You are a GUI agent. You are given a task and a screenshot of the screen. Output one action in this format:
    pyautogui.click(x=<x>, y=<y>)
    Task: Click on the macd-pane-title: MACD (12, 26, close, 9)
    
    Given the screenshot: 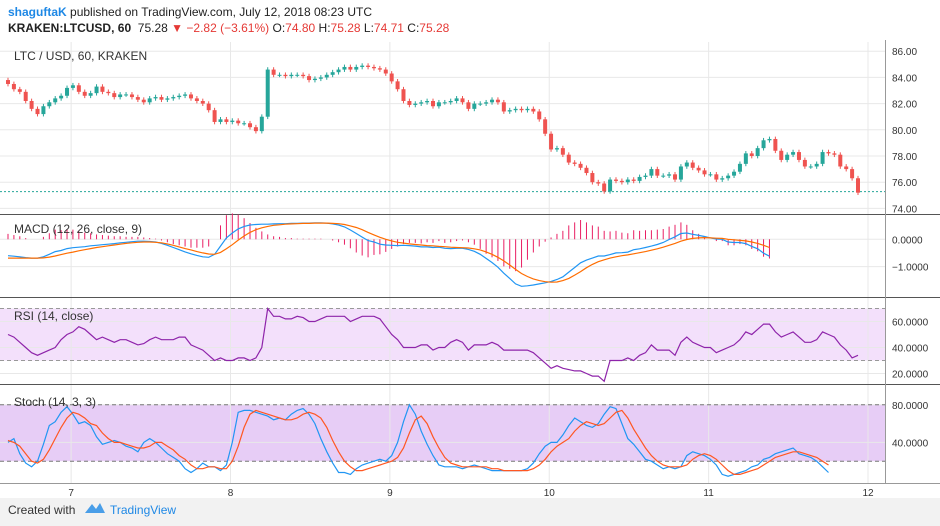 What is the action you would take?
    pyautogui.click(x=78, y=229)
    